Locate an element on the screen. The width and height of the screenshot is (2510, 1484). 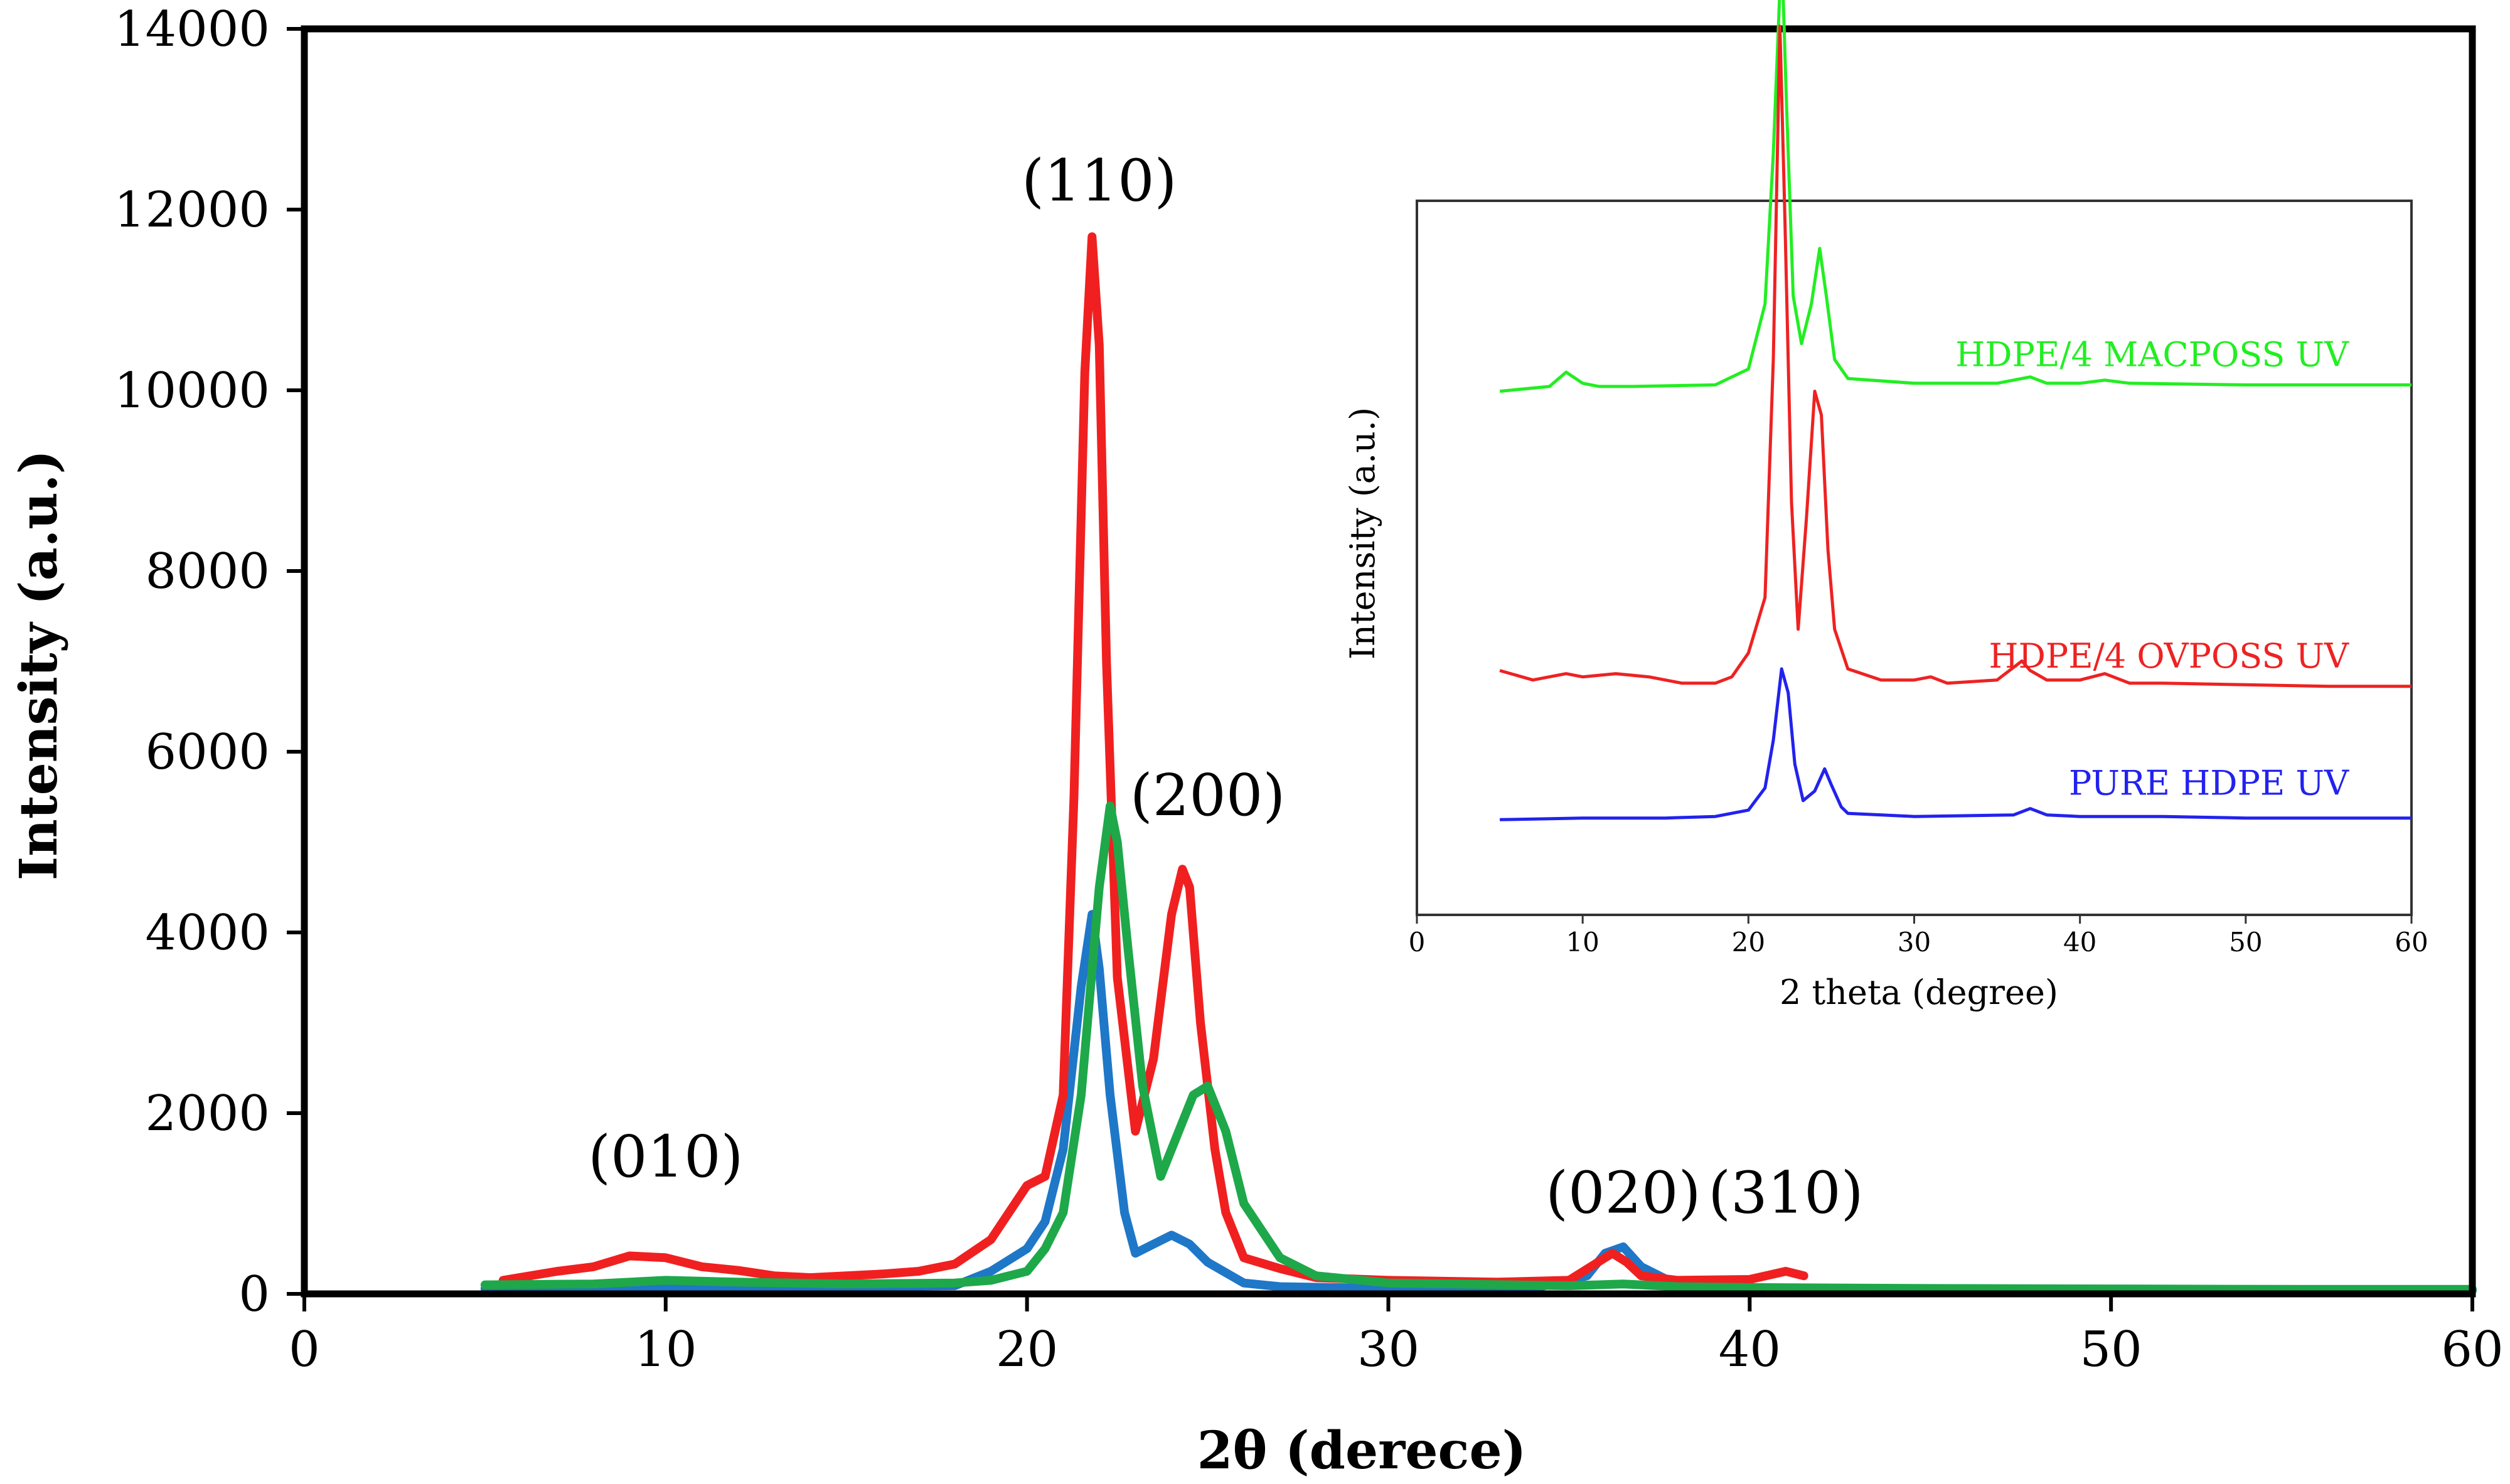
inset-x-tick-label: 10 is located at coordinates (1582, 942).